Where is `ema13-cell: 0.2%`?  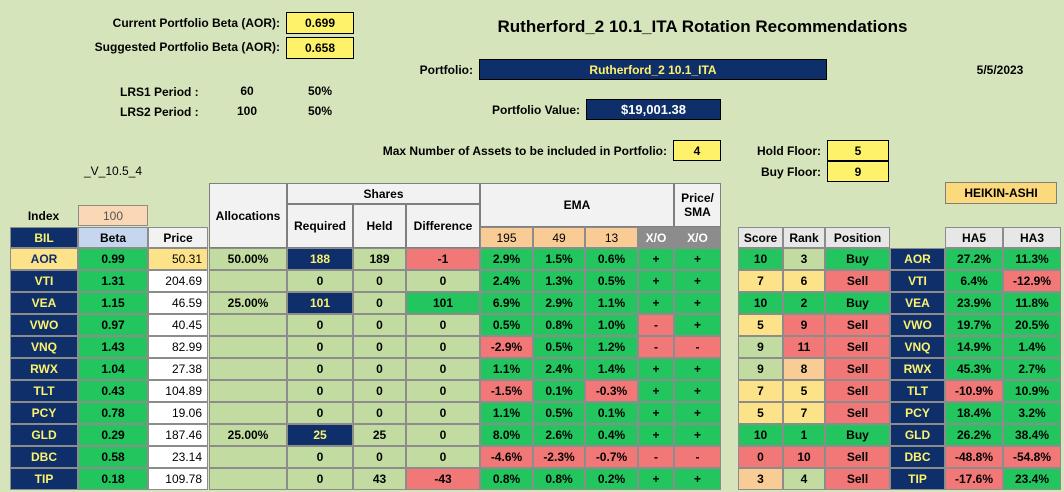
ema13-cell: 0.2% is located at coordinates (611, 479).